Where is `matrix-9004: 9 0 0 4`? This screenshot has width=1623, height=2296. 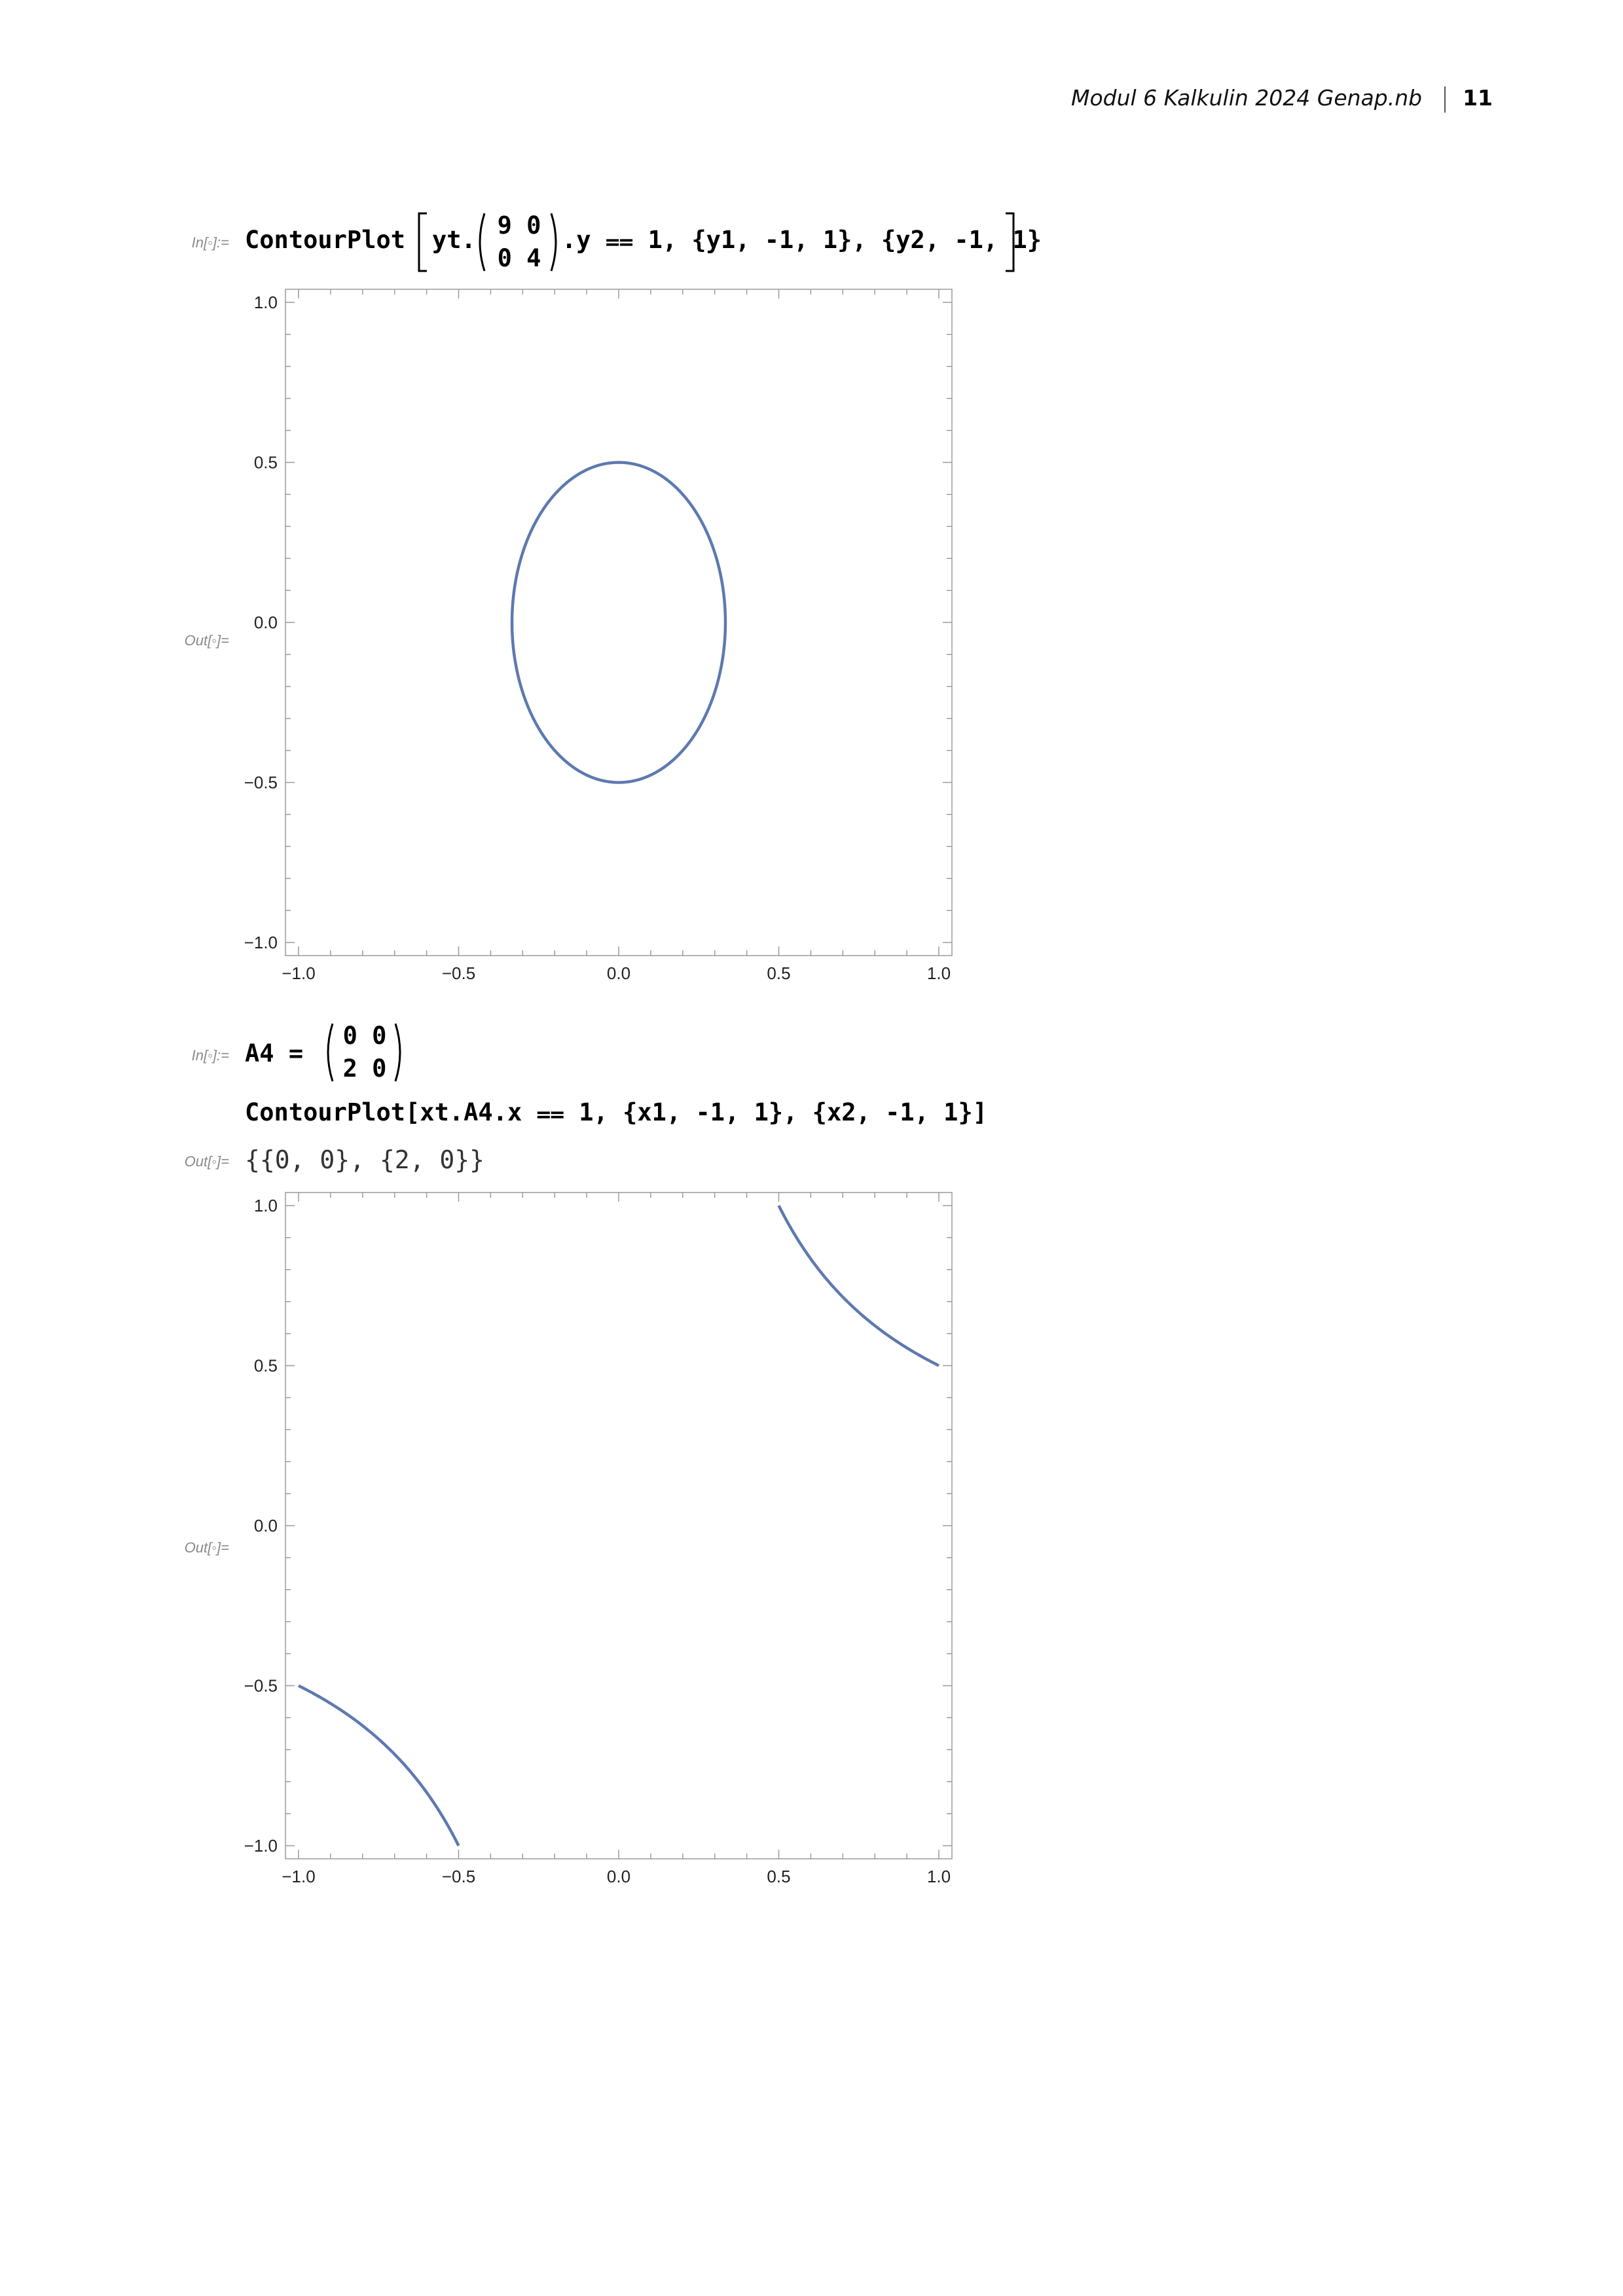 matrix-9004: 9 0 0 4 is located at coordinates (519, 241).